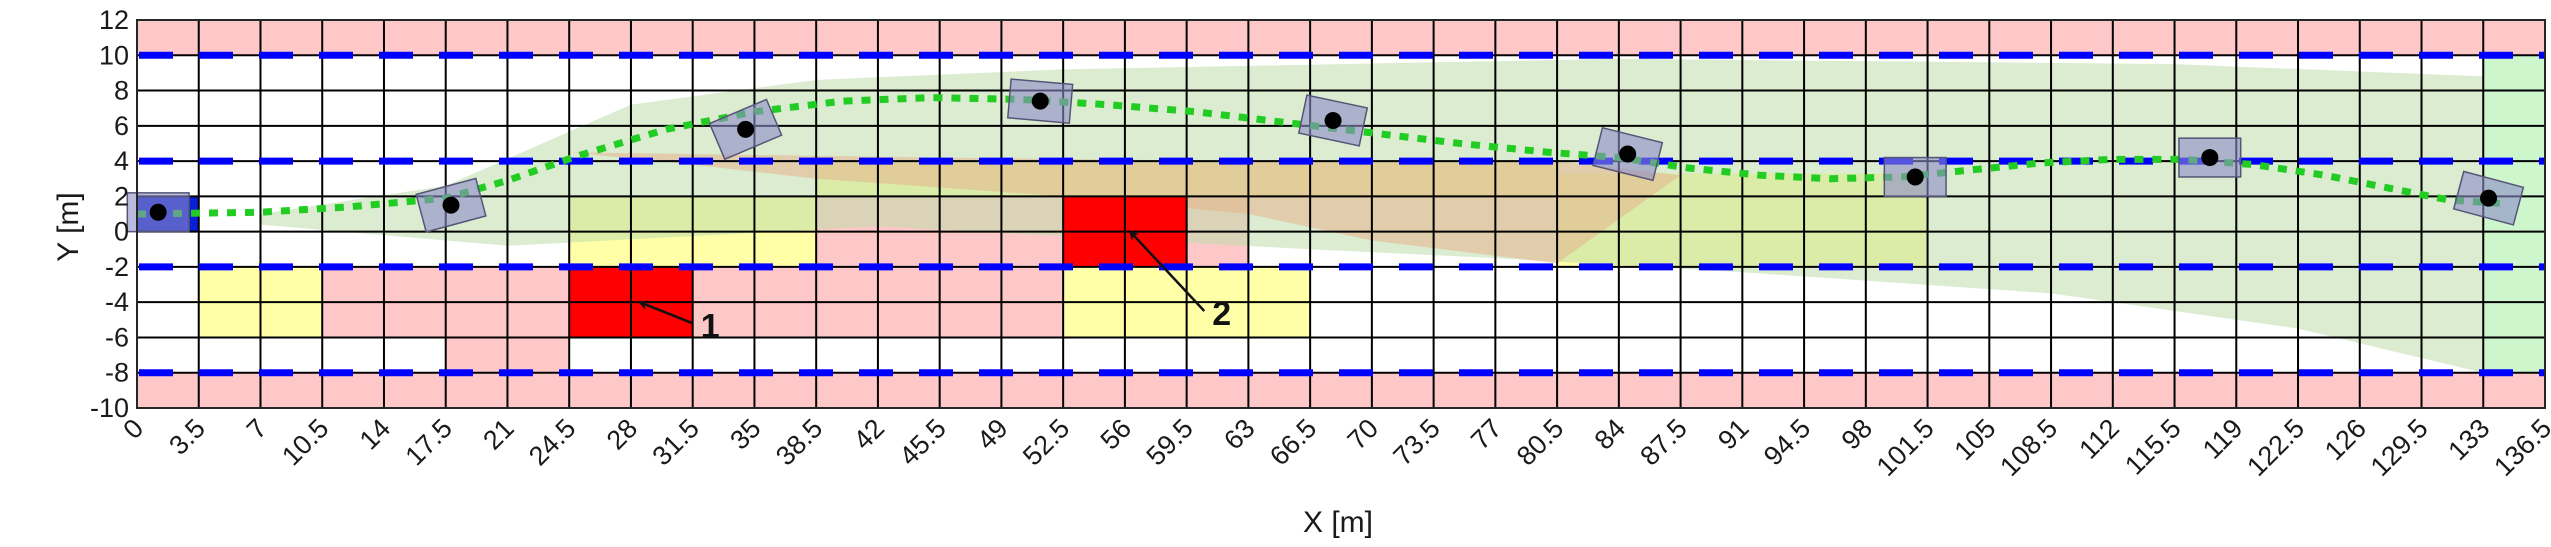 Image resolution: width=2551 pixels, height=547 pixels. I want to click on x-tick-label: 3.5, so click(187, 437).